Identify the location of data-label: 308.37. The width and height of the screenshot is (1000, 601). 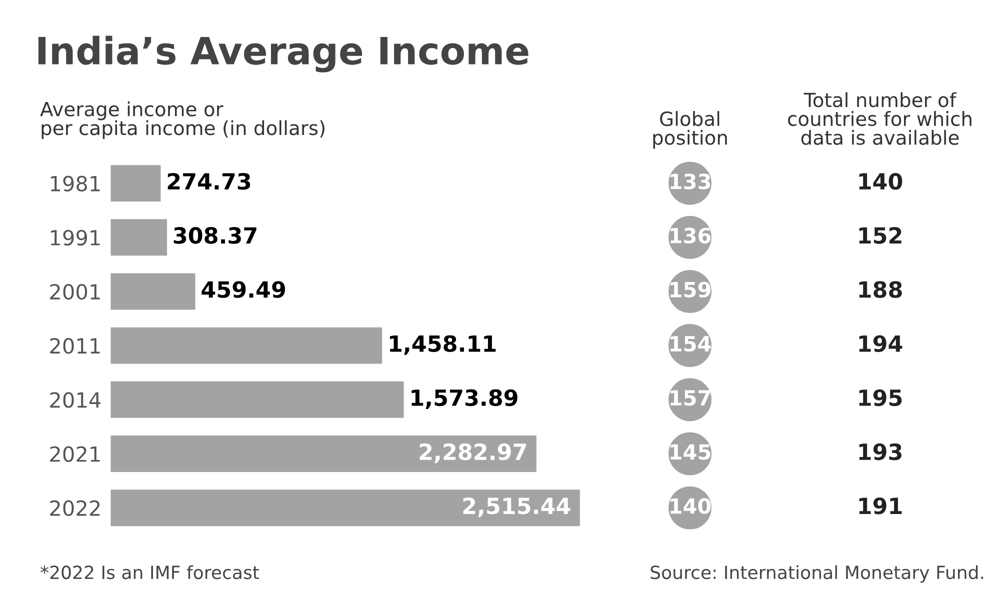
(215, 235).